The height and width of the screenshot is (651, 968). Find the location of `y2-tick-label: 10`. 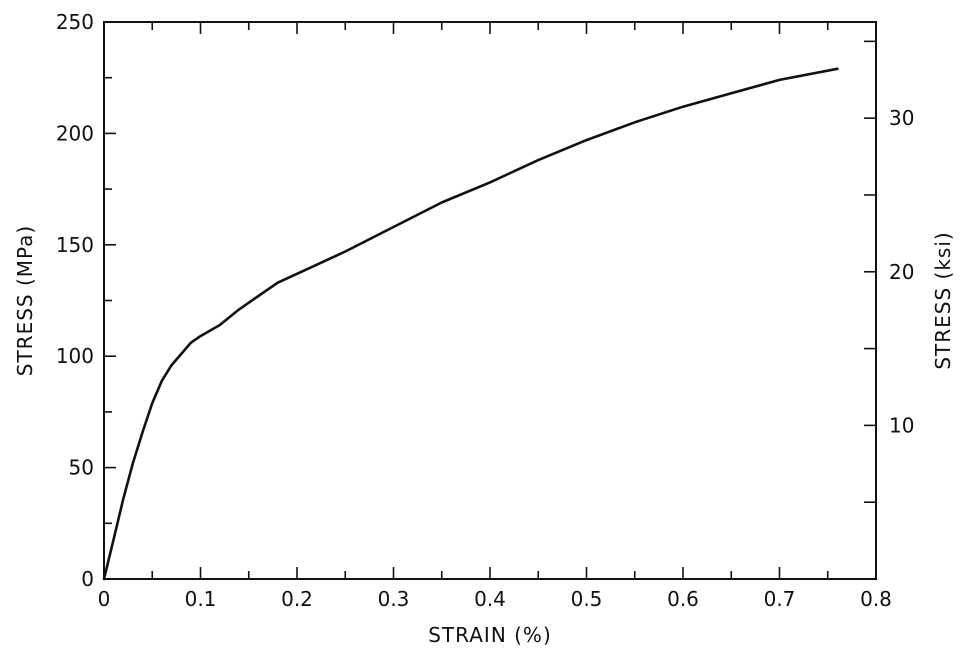

y2-tick-label: 10 is located at coordinates (901, 425).